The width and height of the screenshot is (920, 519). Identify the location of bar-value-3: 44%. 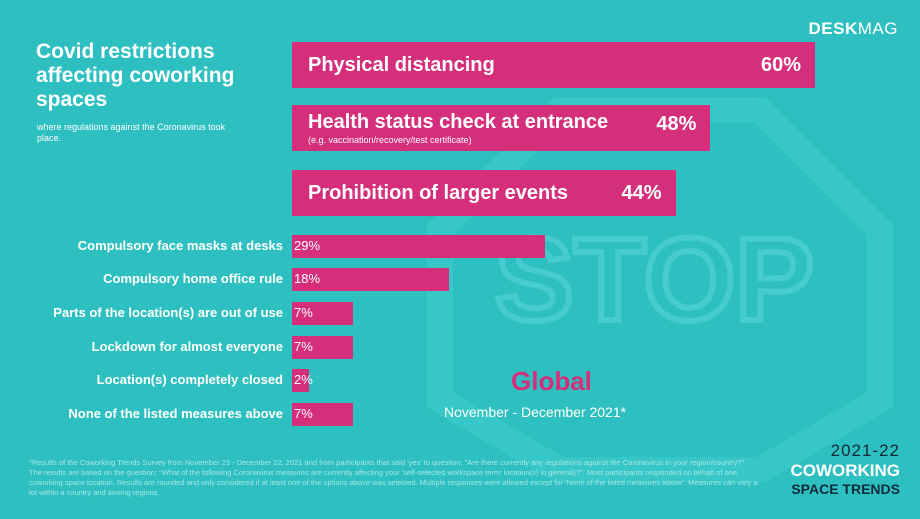
(641, 193).